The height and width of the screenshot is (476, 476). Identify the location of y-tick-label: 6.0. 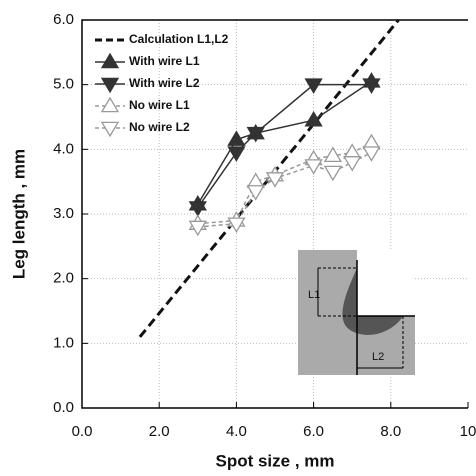
(63, 19).